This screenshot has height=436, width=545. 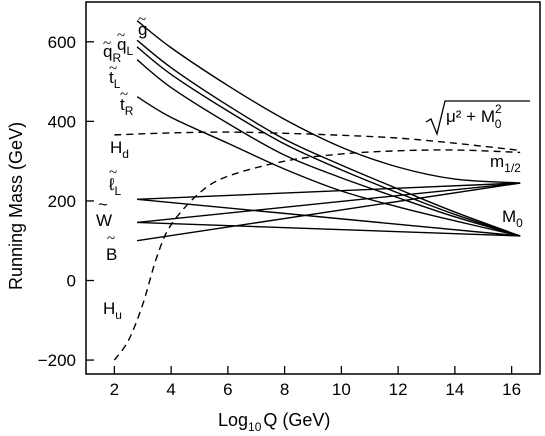 What do you see at coordinates (114, 389) in the screenshot?
I see `x-tick-label: 2` at bounding box center [114, 389].